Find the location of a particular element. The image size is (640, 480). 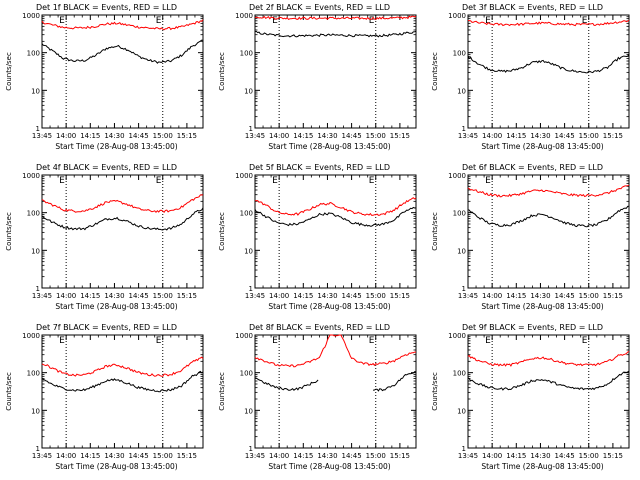

chart-title: Det 7f BLACK = Events, RED = LLD is located at coordinates (106, 327).